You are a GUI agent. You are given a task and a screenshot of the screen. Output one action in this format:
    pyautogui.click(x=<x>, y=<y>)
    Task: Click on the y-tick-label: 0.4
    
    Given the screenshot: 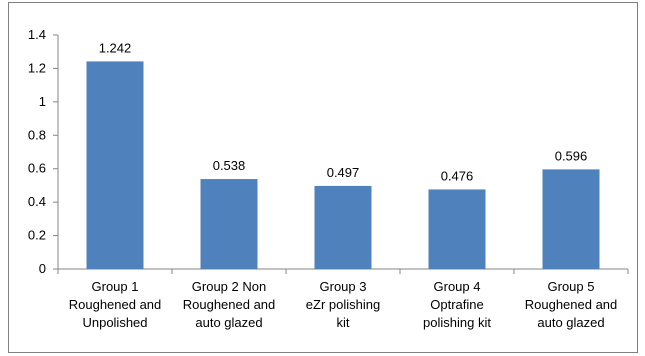 What is the action you would take?
    pyautogui.click(x=37, y=201)
    